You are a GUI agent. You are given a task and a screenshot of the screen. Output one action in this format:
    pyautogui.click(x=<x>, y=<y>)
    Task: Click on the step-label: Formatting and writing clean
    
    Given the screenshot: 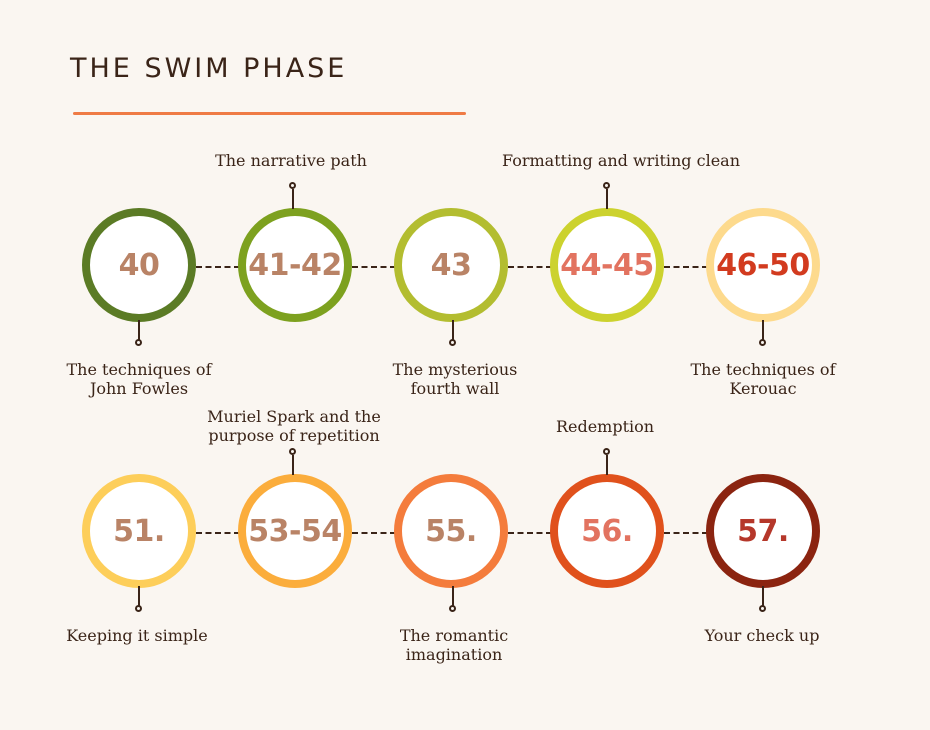 What is the action you would take?
    pyautogui.click(x=621, y=160)
    